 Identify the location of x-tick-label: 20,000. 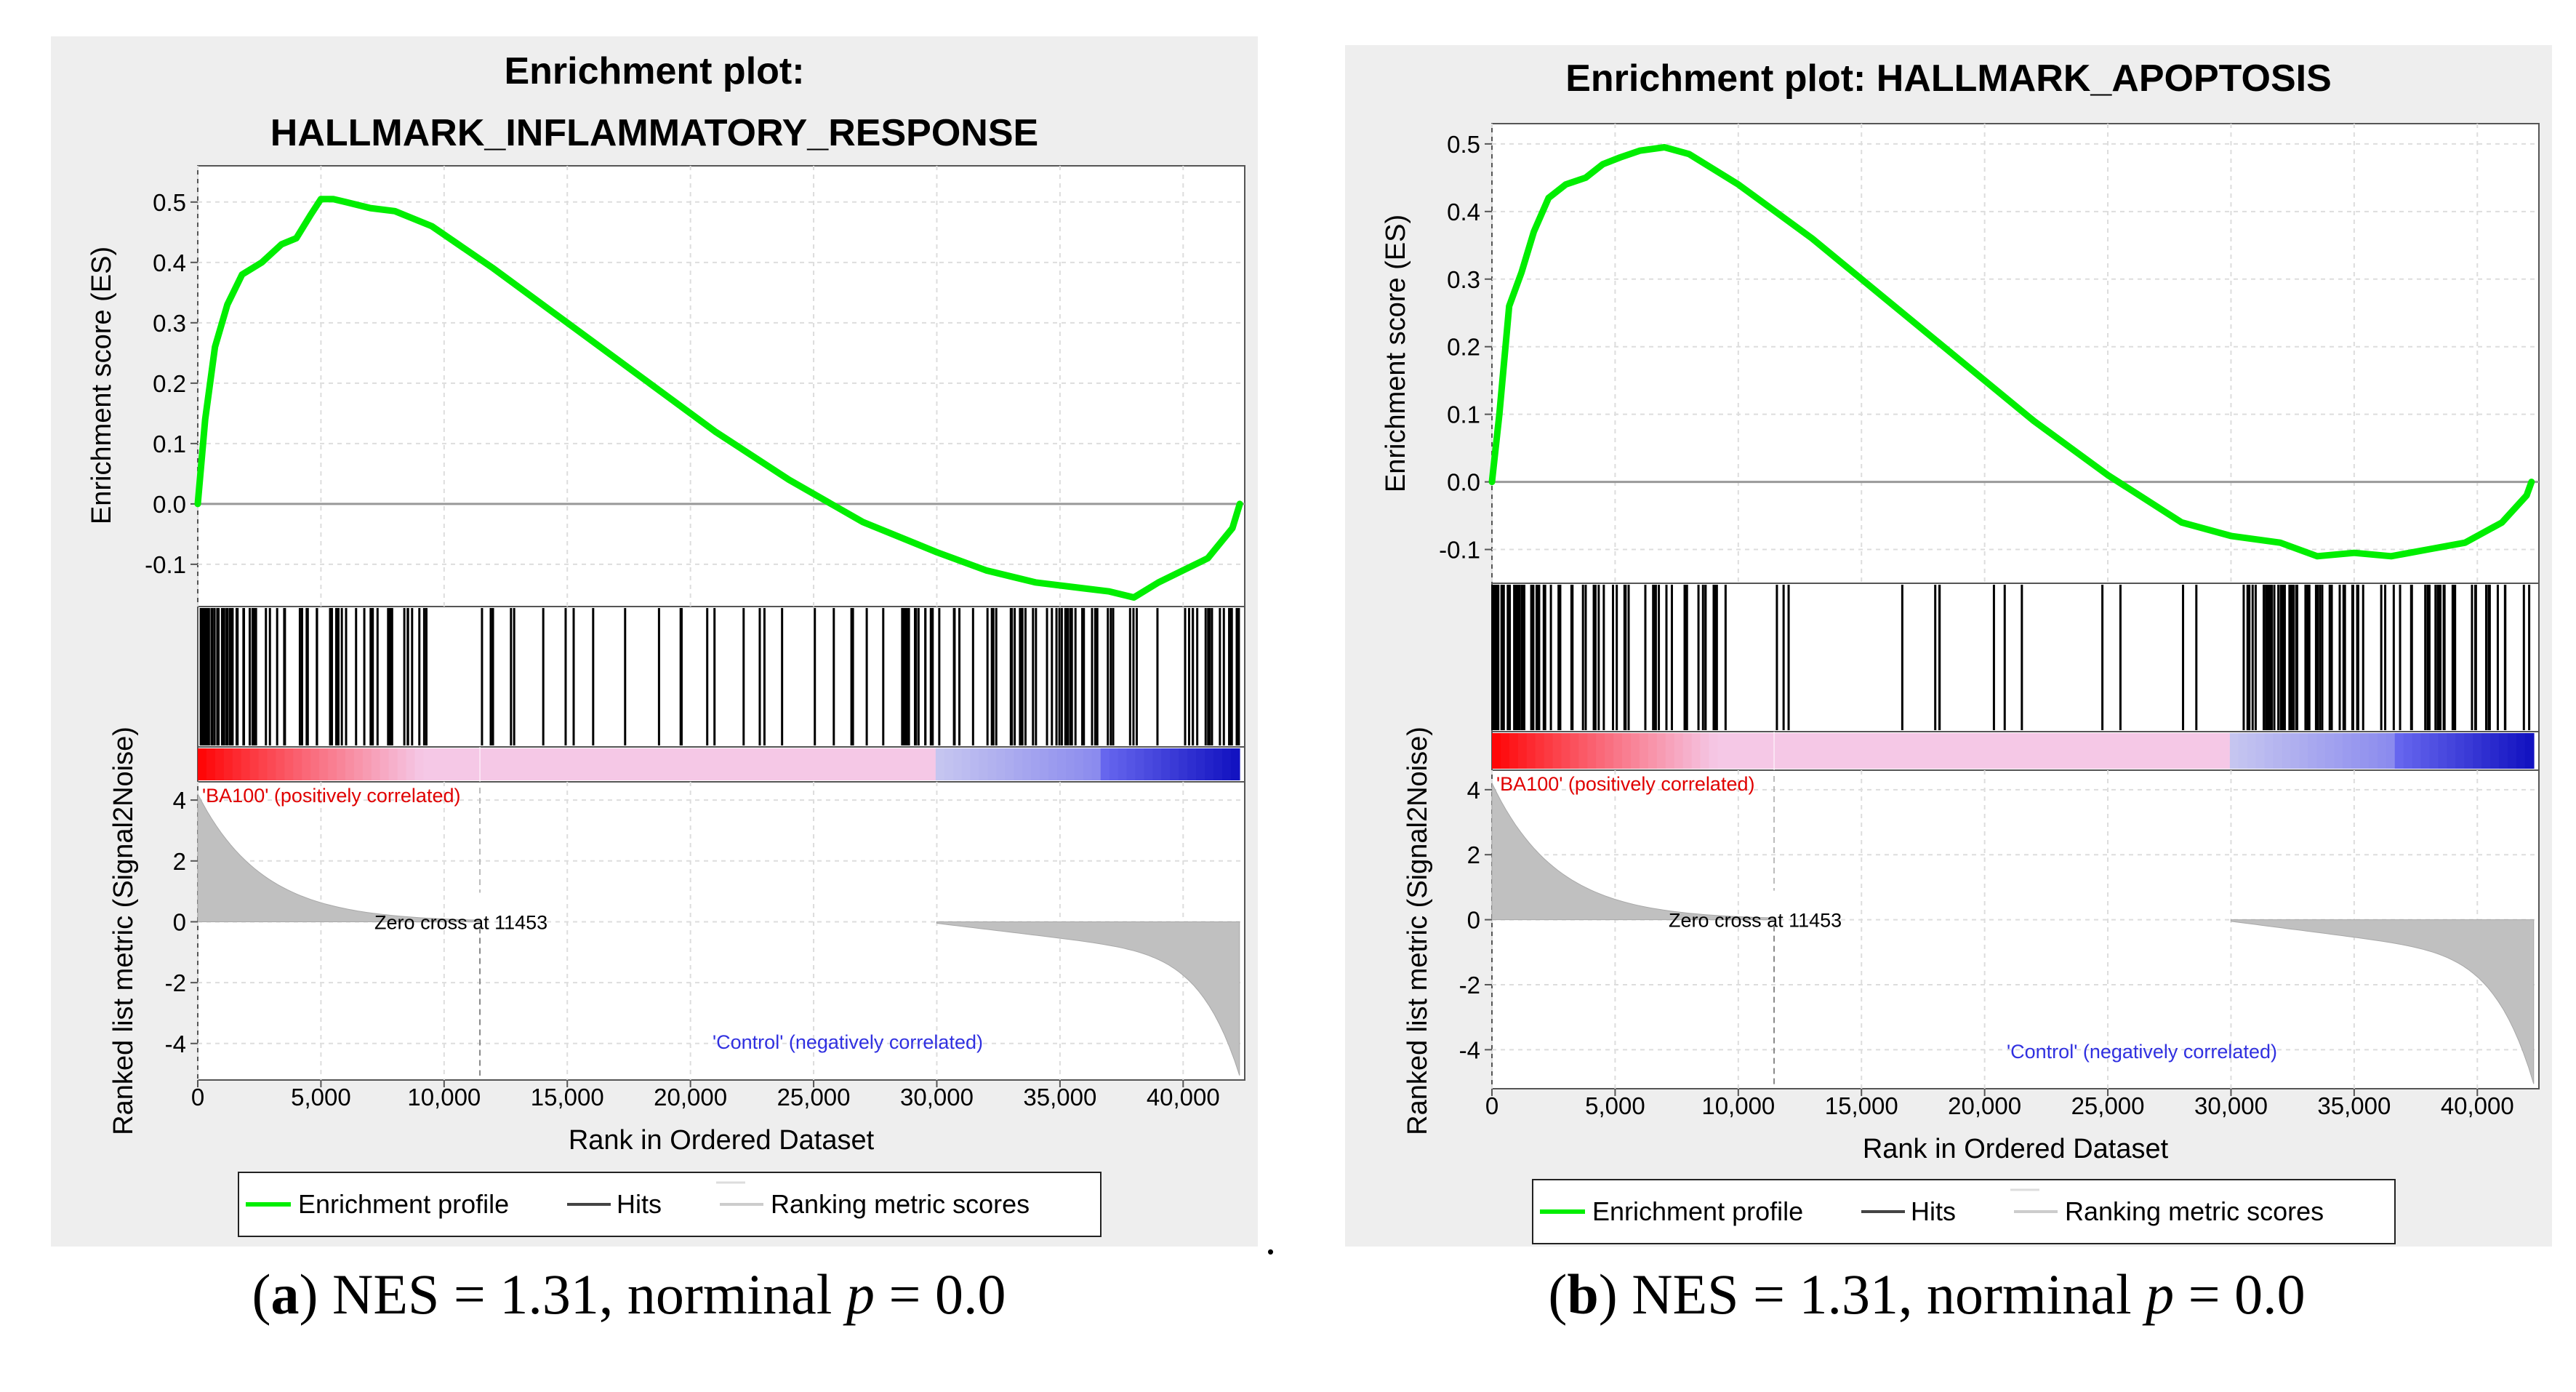
(690, 1097).